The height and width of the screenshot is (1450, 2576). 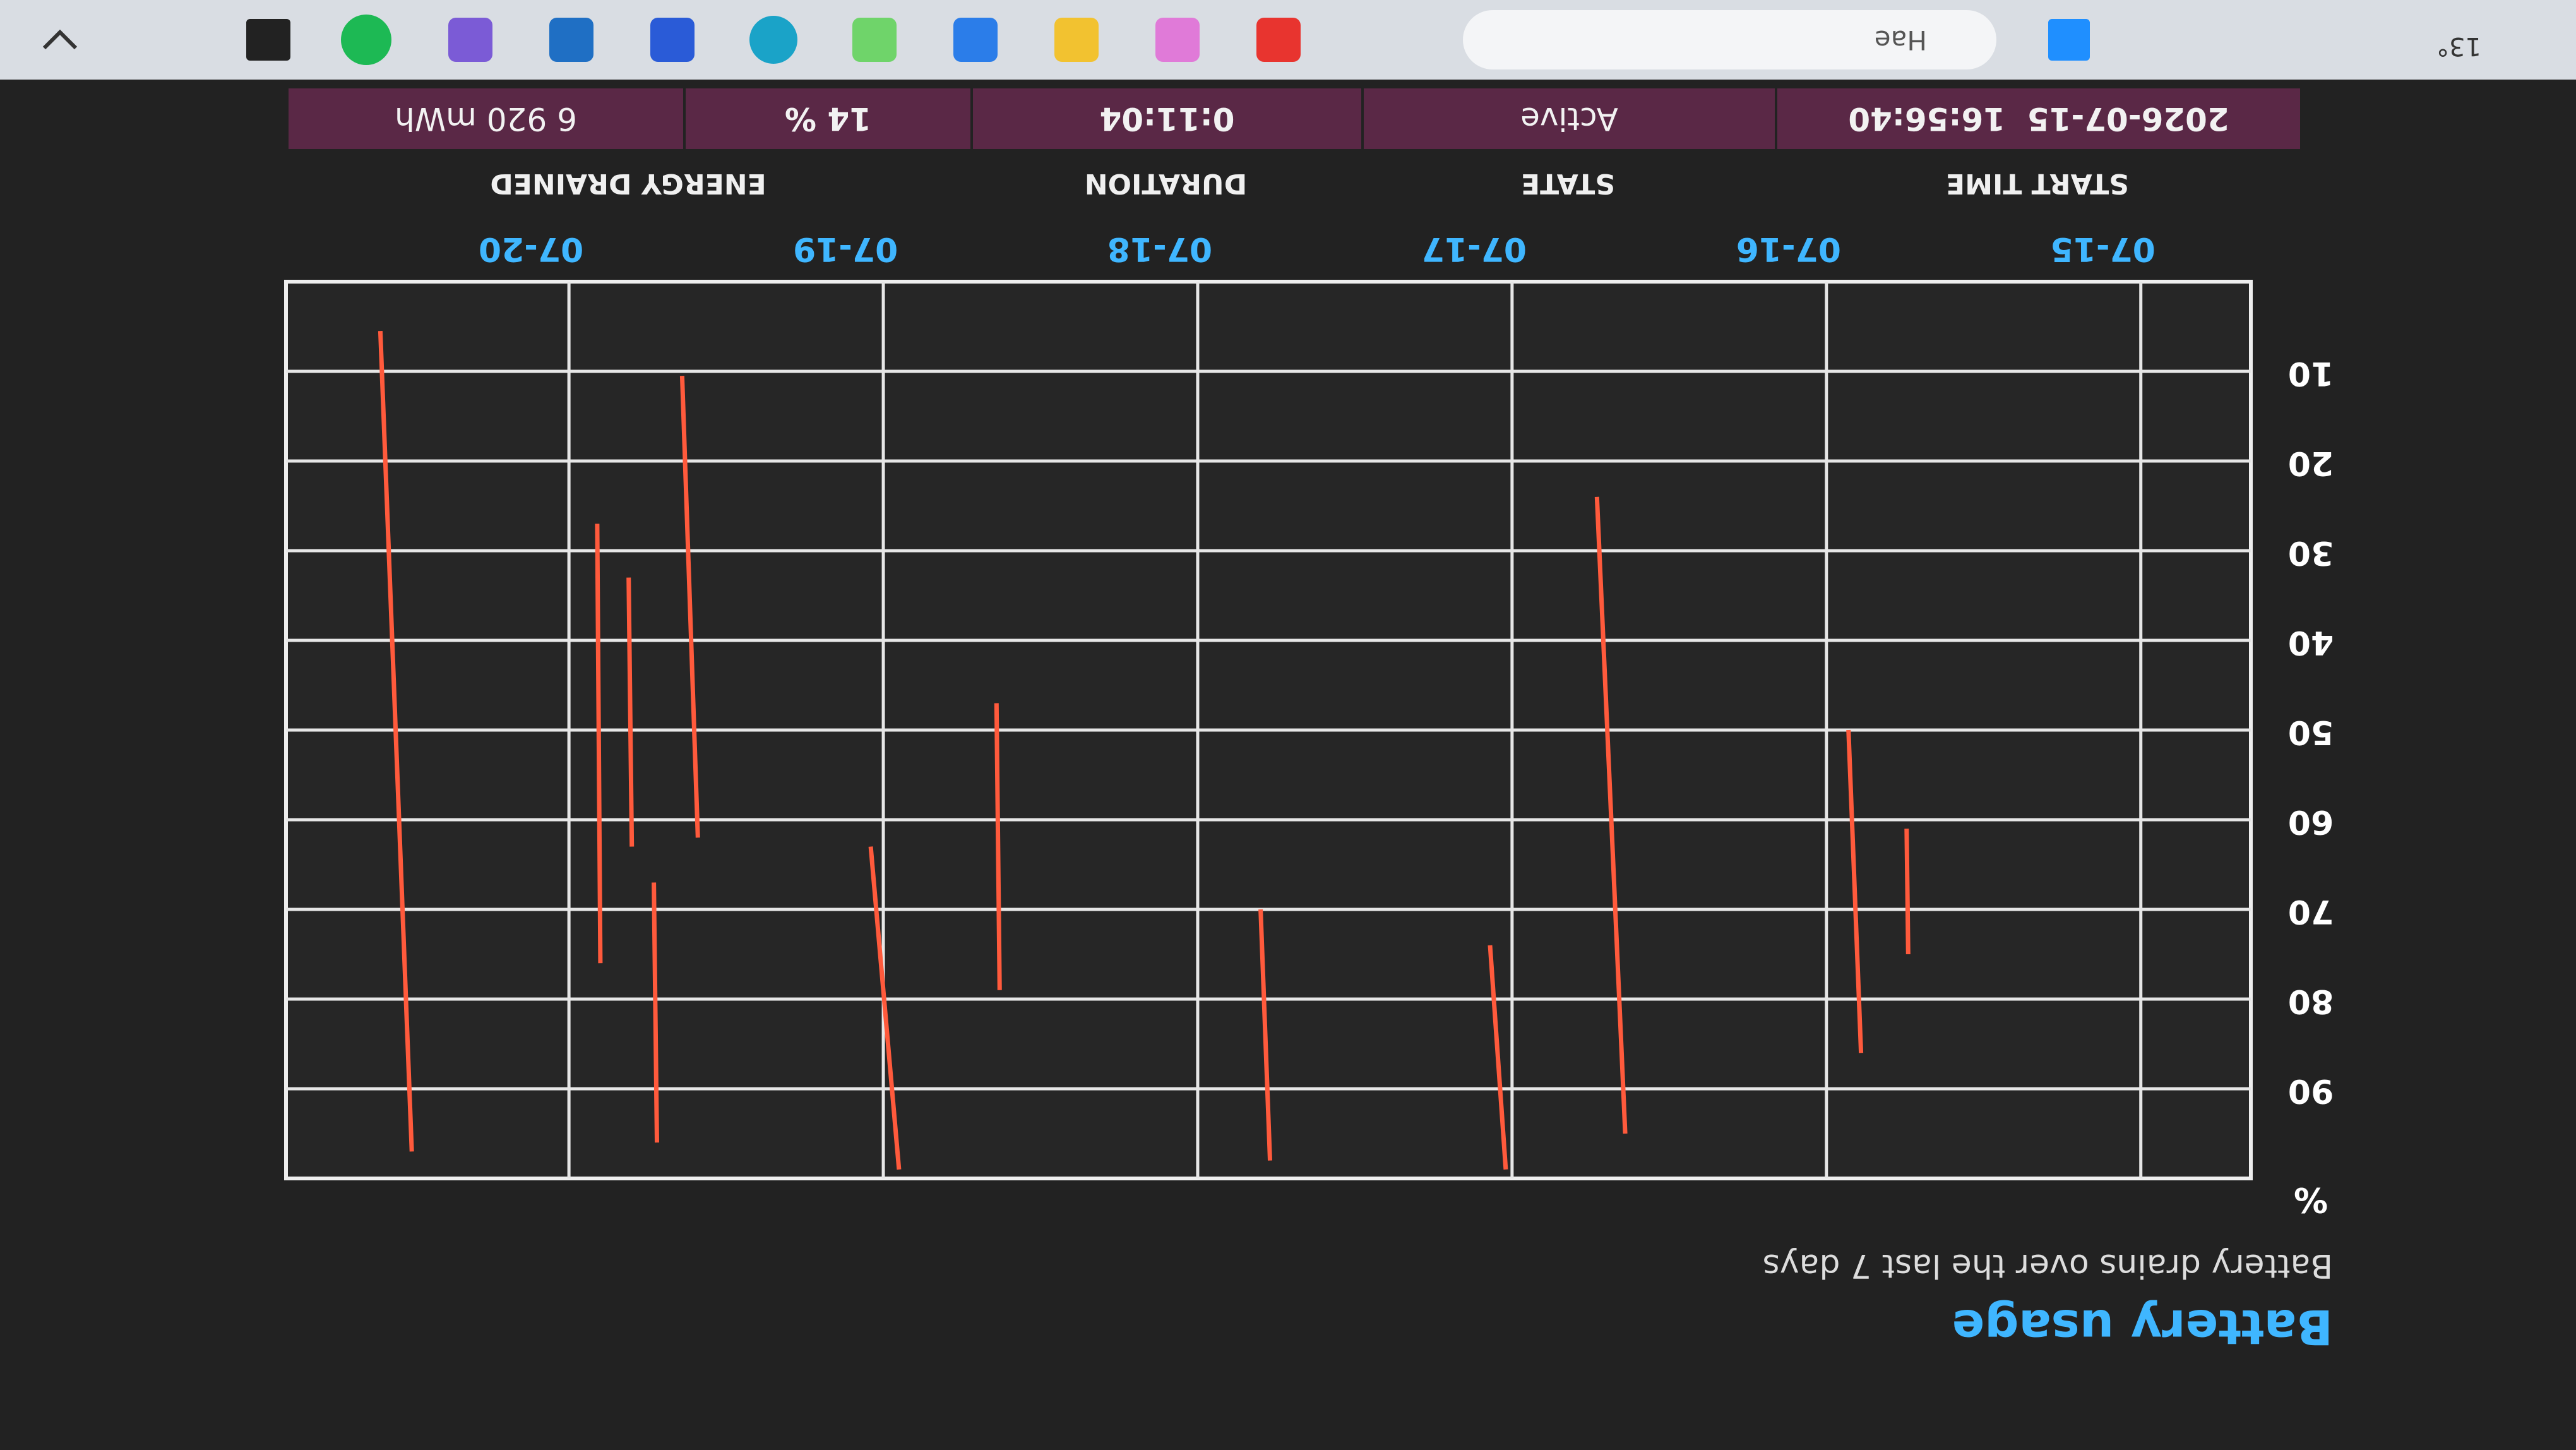 I want to click on y-tick-label: 90, so click(x=2311, y=1091).